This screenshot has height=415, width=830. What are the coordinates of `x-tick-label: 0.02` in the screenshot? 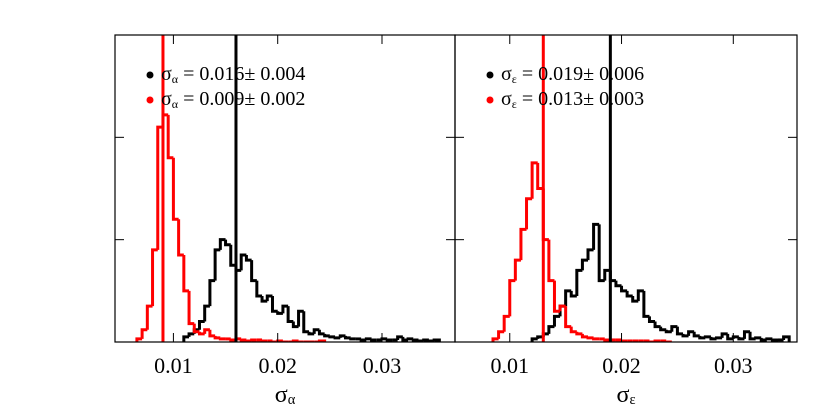 It's located at (277, 365).